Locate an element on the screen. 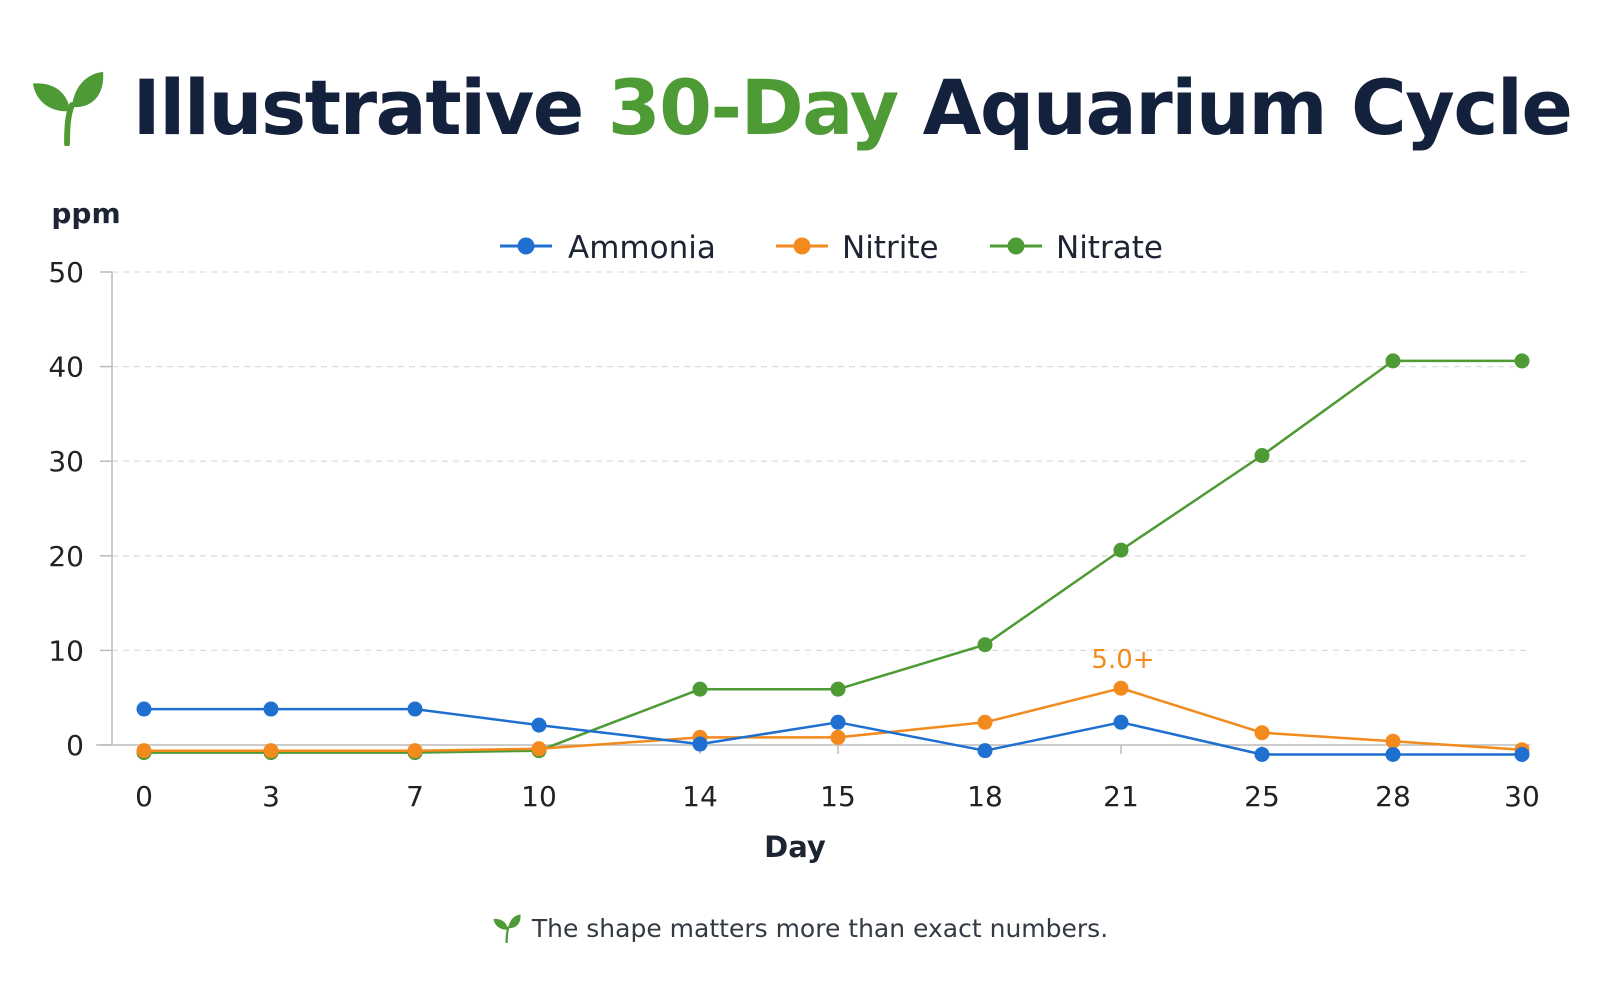 The height and width of the screenshot is (1005, 1600). title-accent: 30-Day is located at coordinates (753, 107).